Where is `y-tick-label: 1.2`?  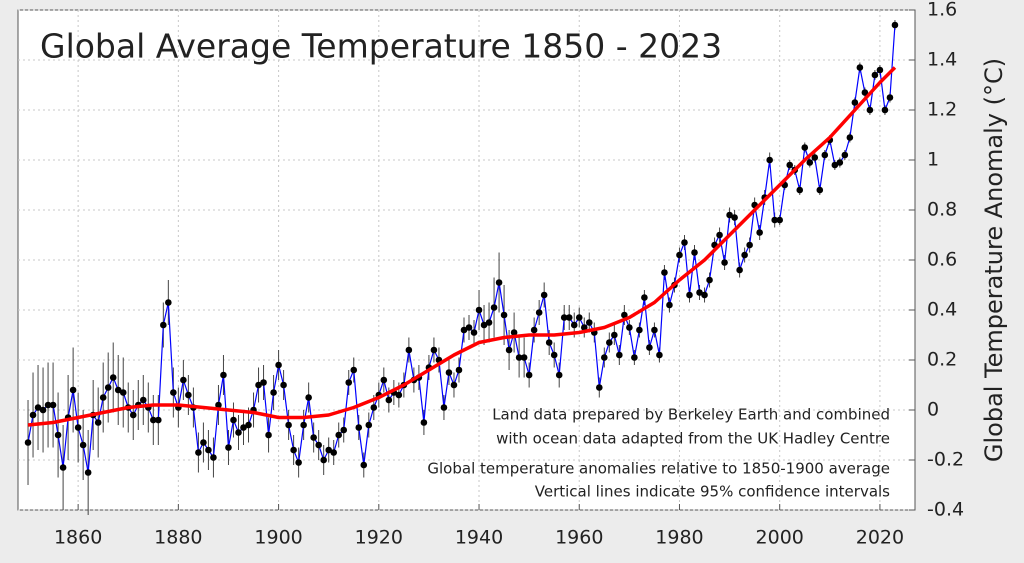 y-tick-label: 1.2 is located at coordinates (942, 110).